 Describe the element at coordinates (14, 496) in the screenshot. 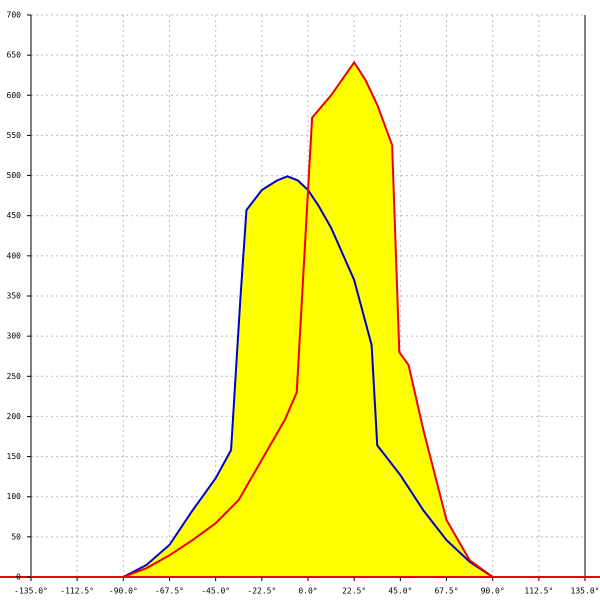

I see `y-tick-label: 100` at that location.